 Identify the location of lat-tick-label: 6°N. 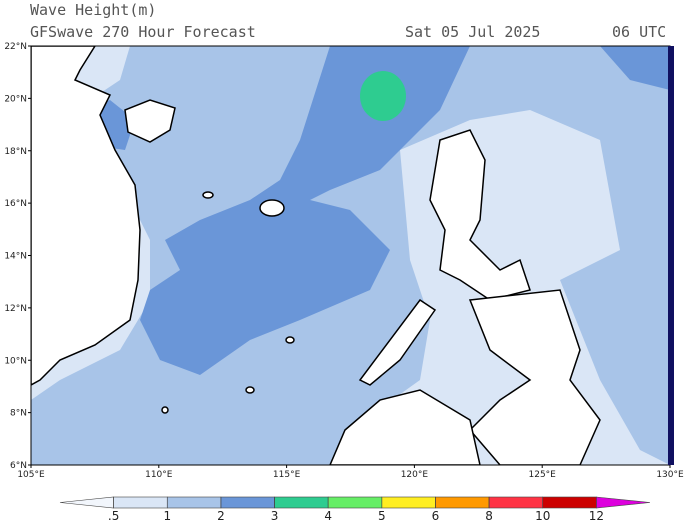
(18, 466).